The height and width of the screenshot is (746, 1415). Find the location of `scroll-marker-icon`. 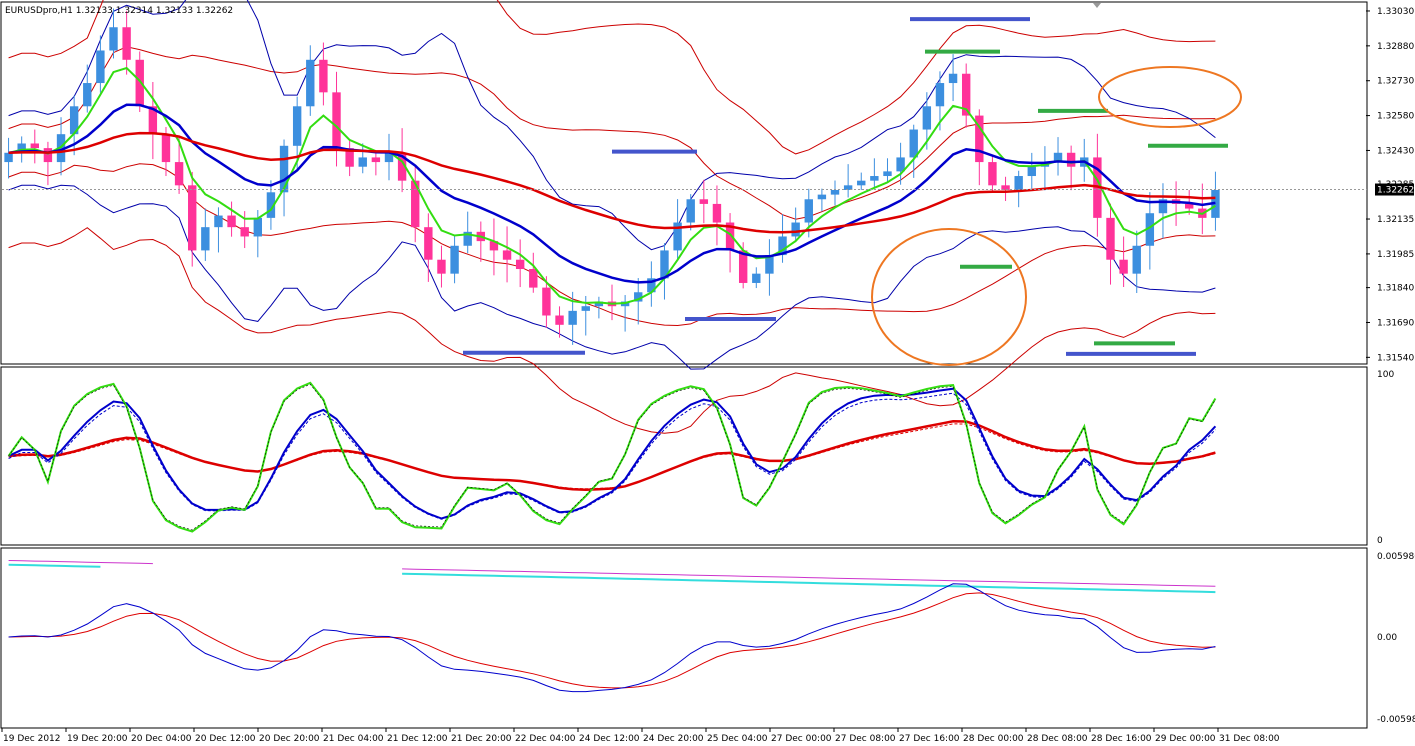

scroll-marker-icon is located at coordinates (1097, 5).